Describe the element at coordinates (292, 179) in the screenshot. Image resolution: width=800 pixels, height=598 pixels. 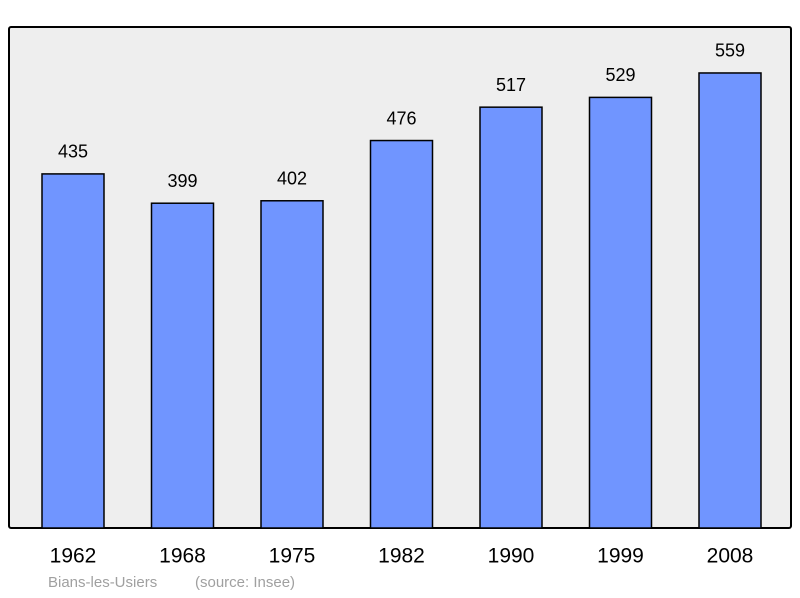
I see `value-label: 402` at that location.